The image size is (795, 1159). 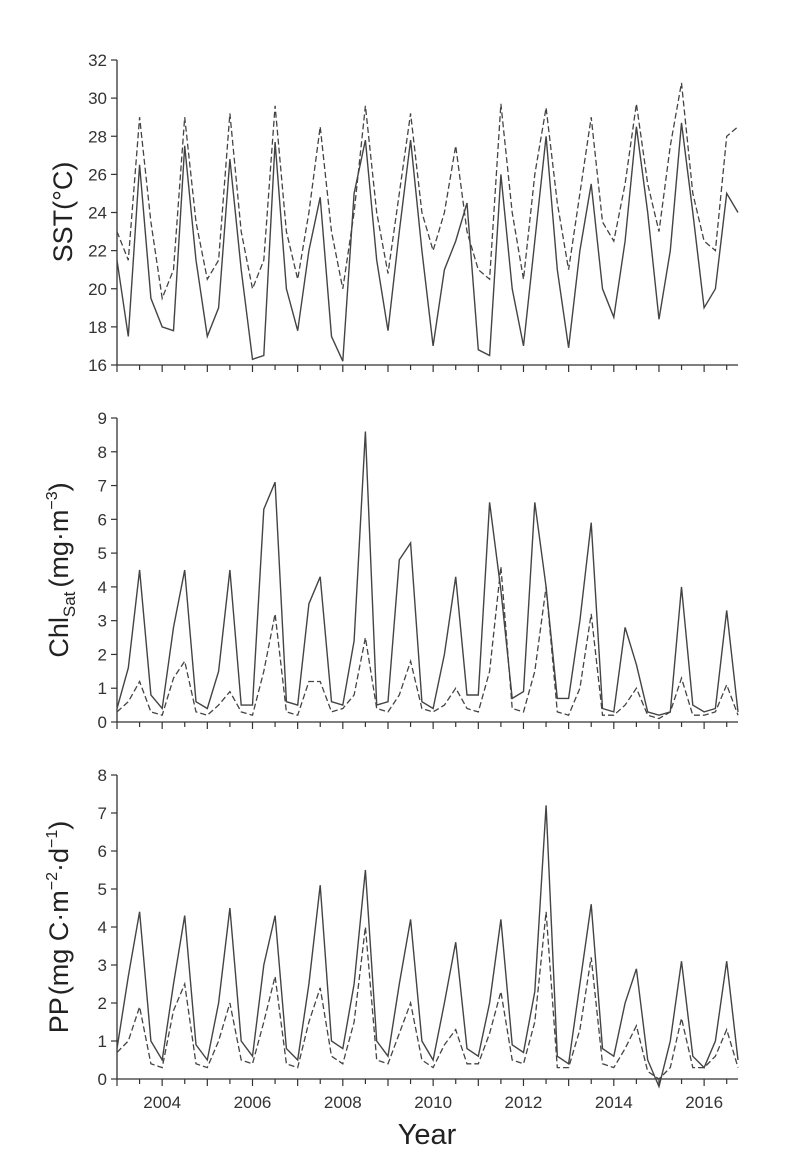 I want to click on x-tick-label: 2012, so click(x=524, y=1102).